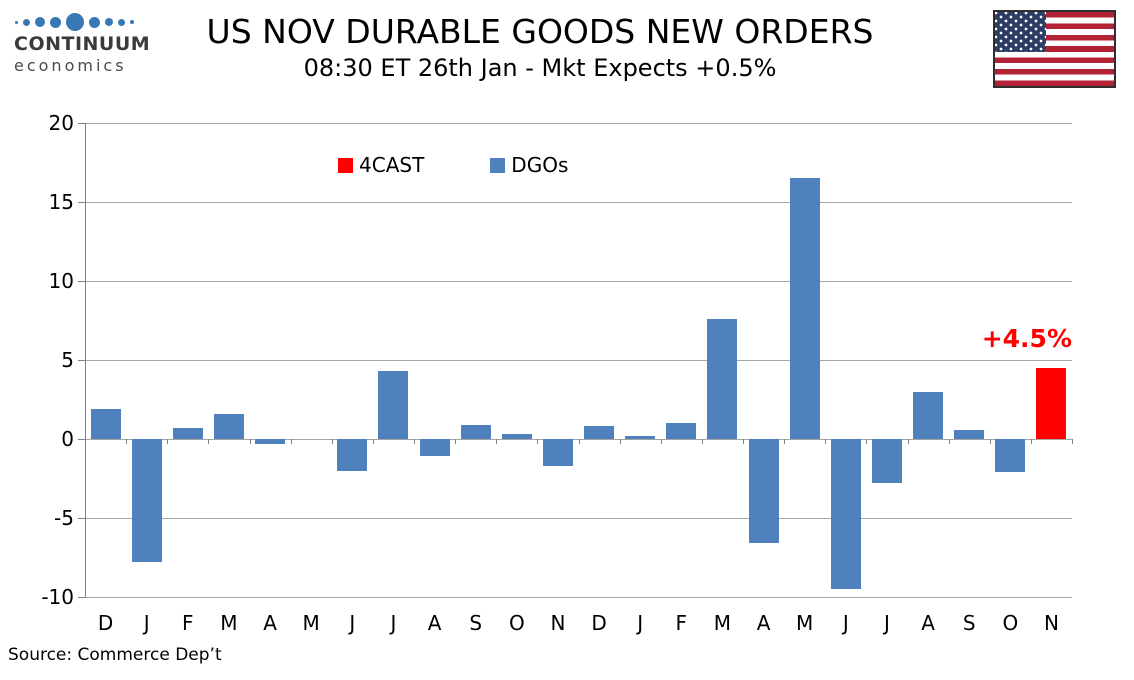  What do you see at coordinates (392, 165) in the screenshot?
I see `legend-label: 4CAST` at bounding box center [392, 165].